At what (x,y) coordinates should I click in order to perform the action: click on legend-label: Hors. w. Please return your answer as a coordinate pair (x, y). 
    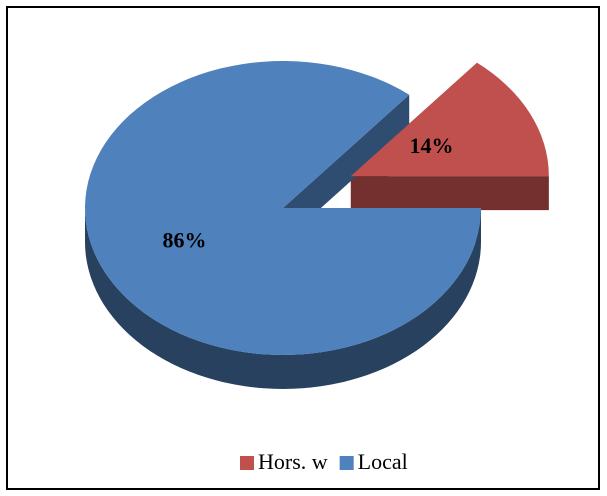
    Looking at the image, I should click on (293, 461).